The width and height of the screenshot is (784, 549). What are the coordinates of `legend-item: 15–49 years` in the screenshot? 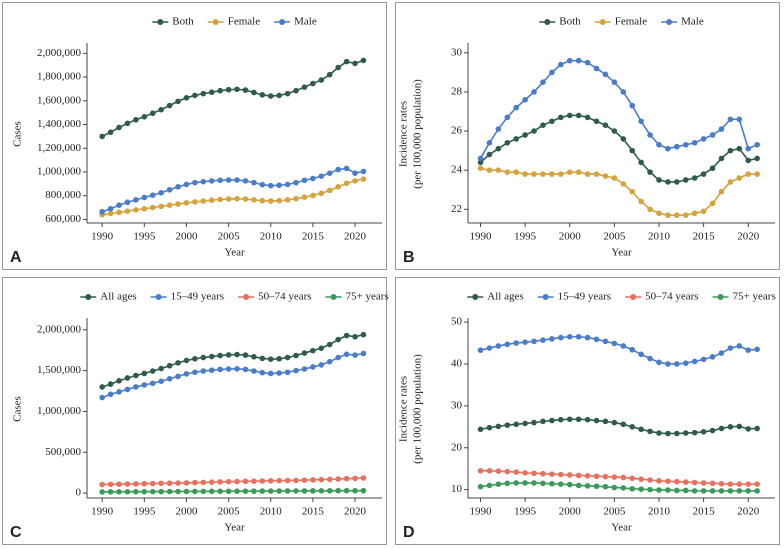 It's located at (574, 297).